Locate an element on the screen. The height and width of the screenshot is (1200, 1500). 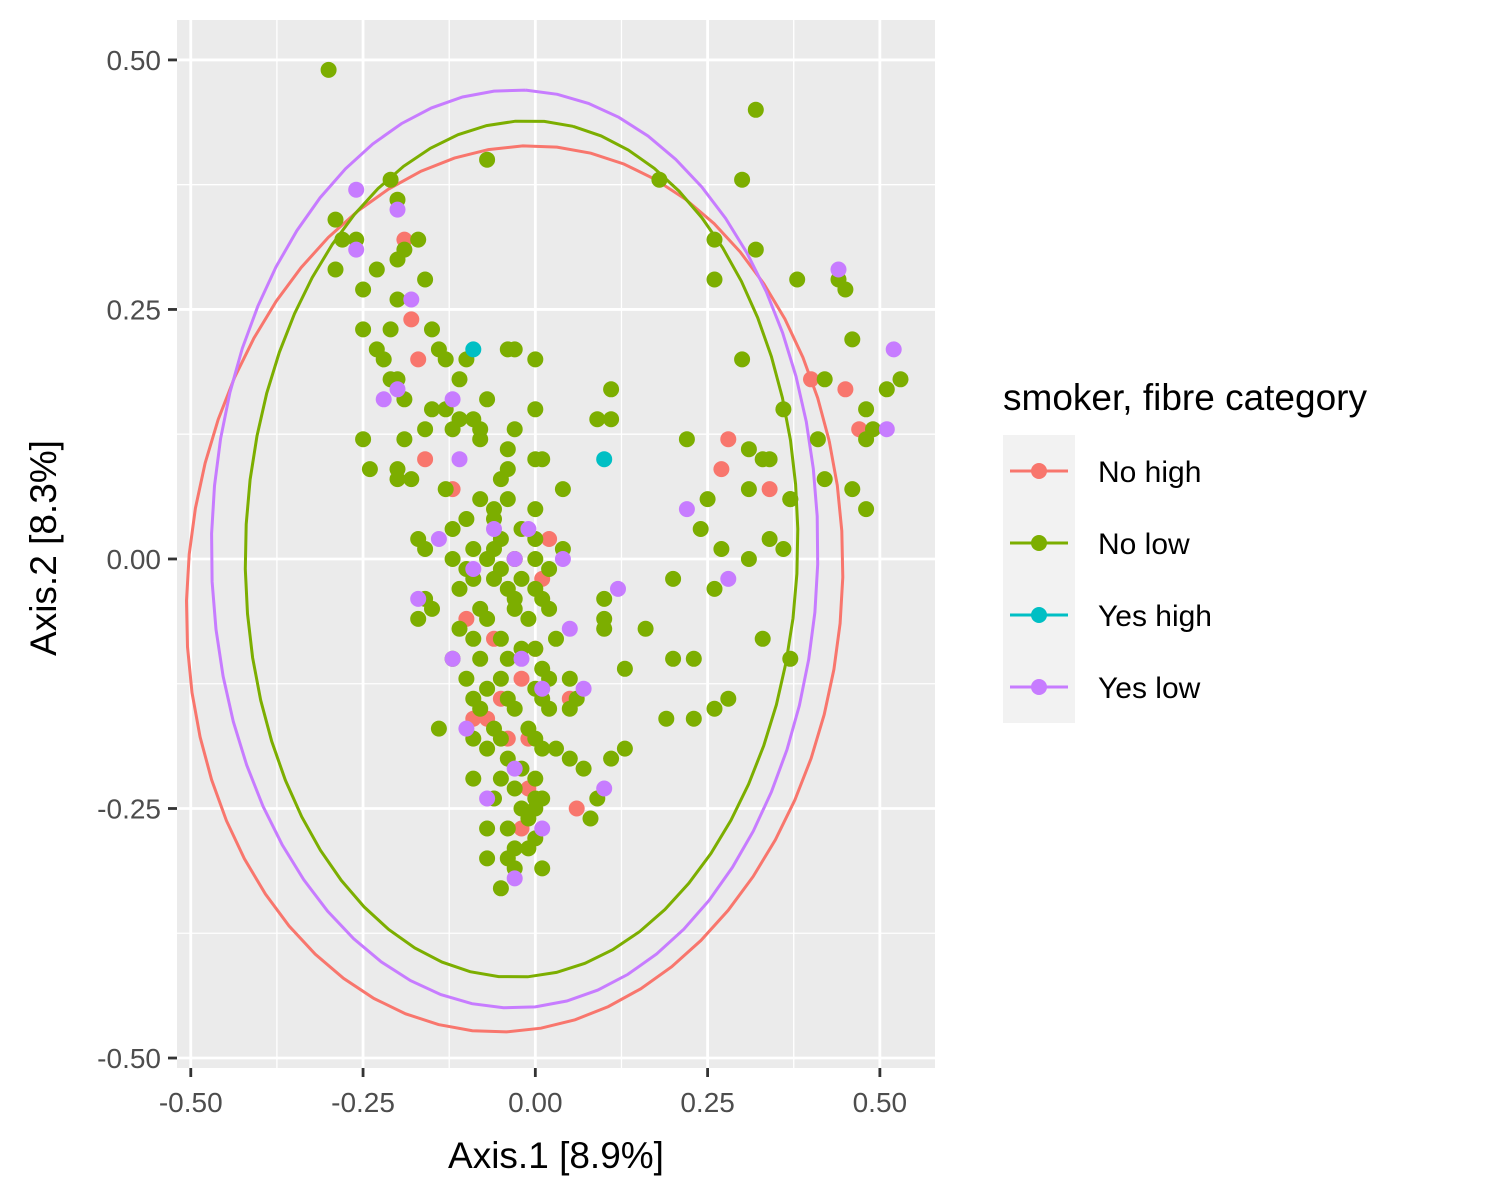
y-tick-label: 0.50 is located at coordinates (134, 60).